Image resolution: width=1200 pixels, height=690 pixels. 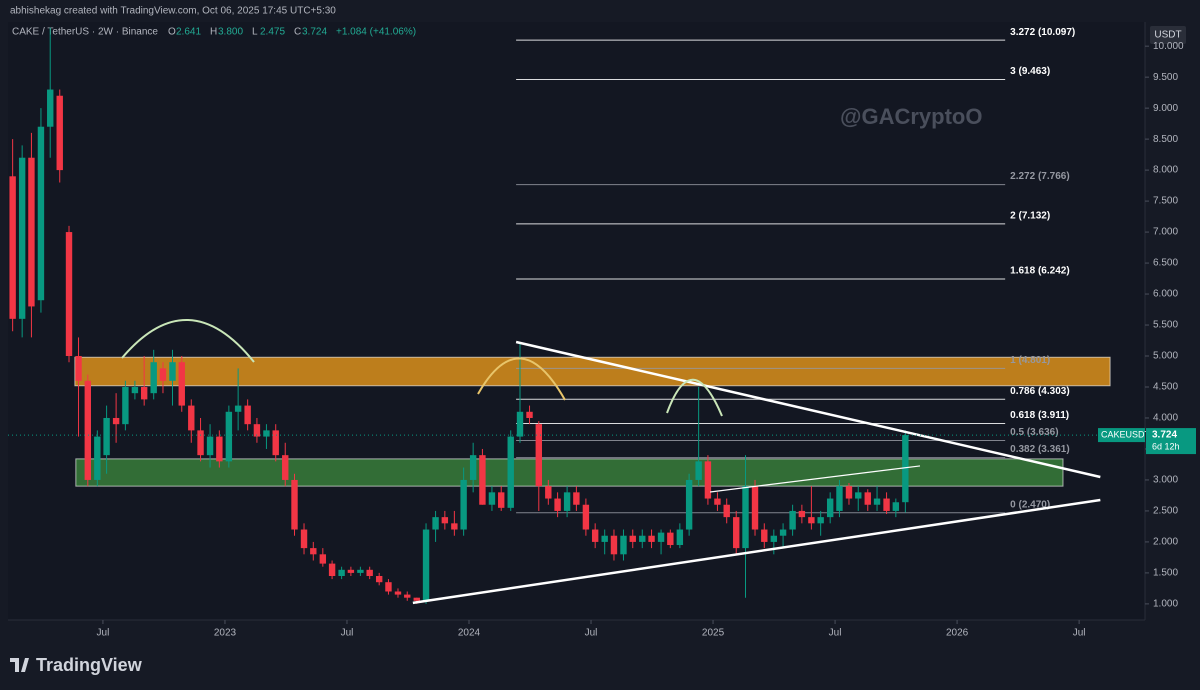 What do you see at coordinates (1165, 294) in the screenshot?
I see `y-tick-label: 6.000` at bounding box center [1165, 294].